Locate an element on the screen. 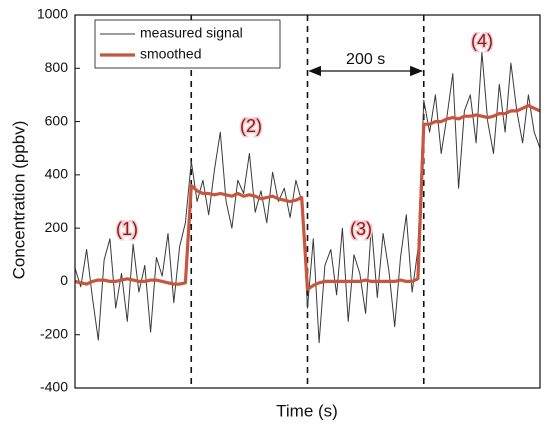 This screenshot has width=550, height=429. y-tick-label: 0 is located at coordinates (64, 280).